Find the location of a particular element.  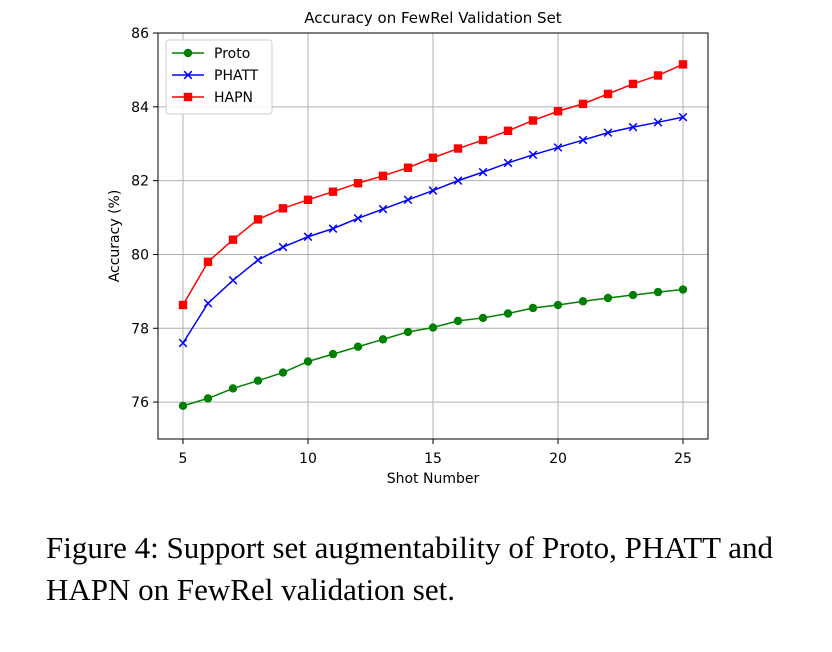

legend-marker-proto is located at coordinates (188, 53).